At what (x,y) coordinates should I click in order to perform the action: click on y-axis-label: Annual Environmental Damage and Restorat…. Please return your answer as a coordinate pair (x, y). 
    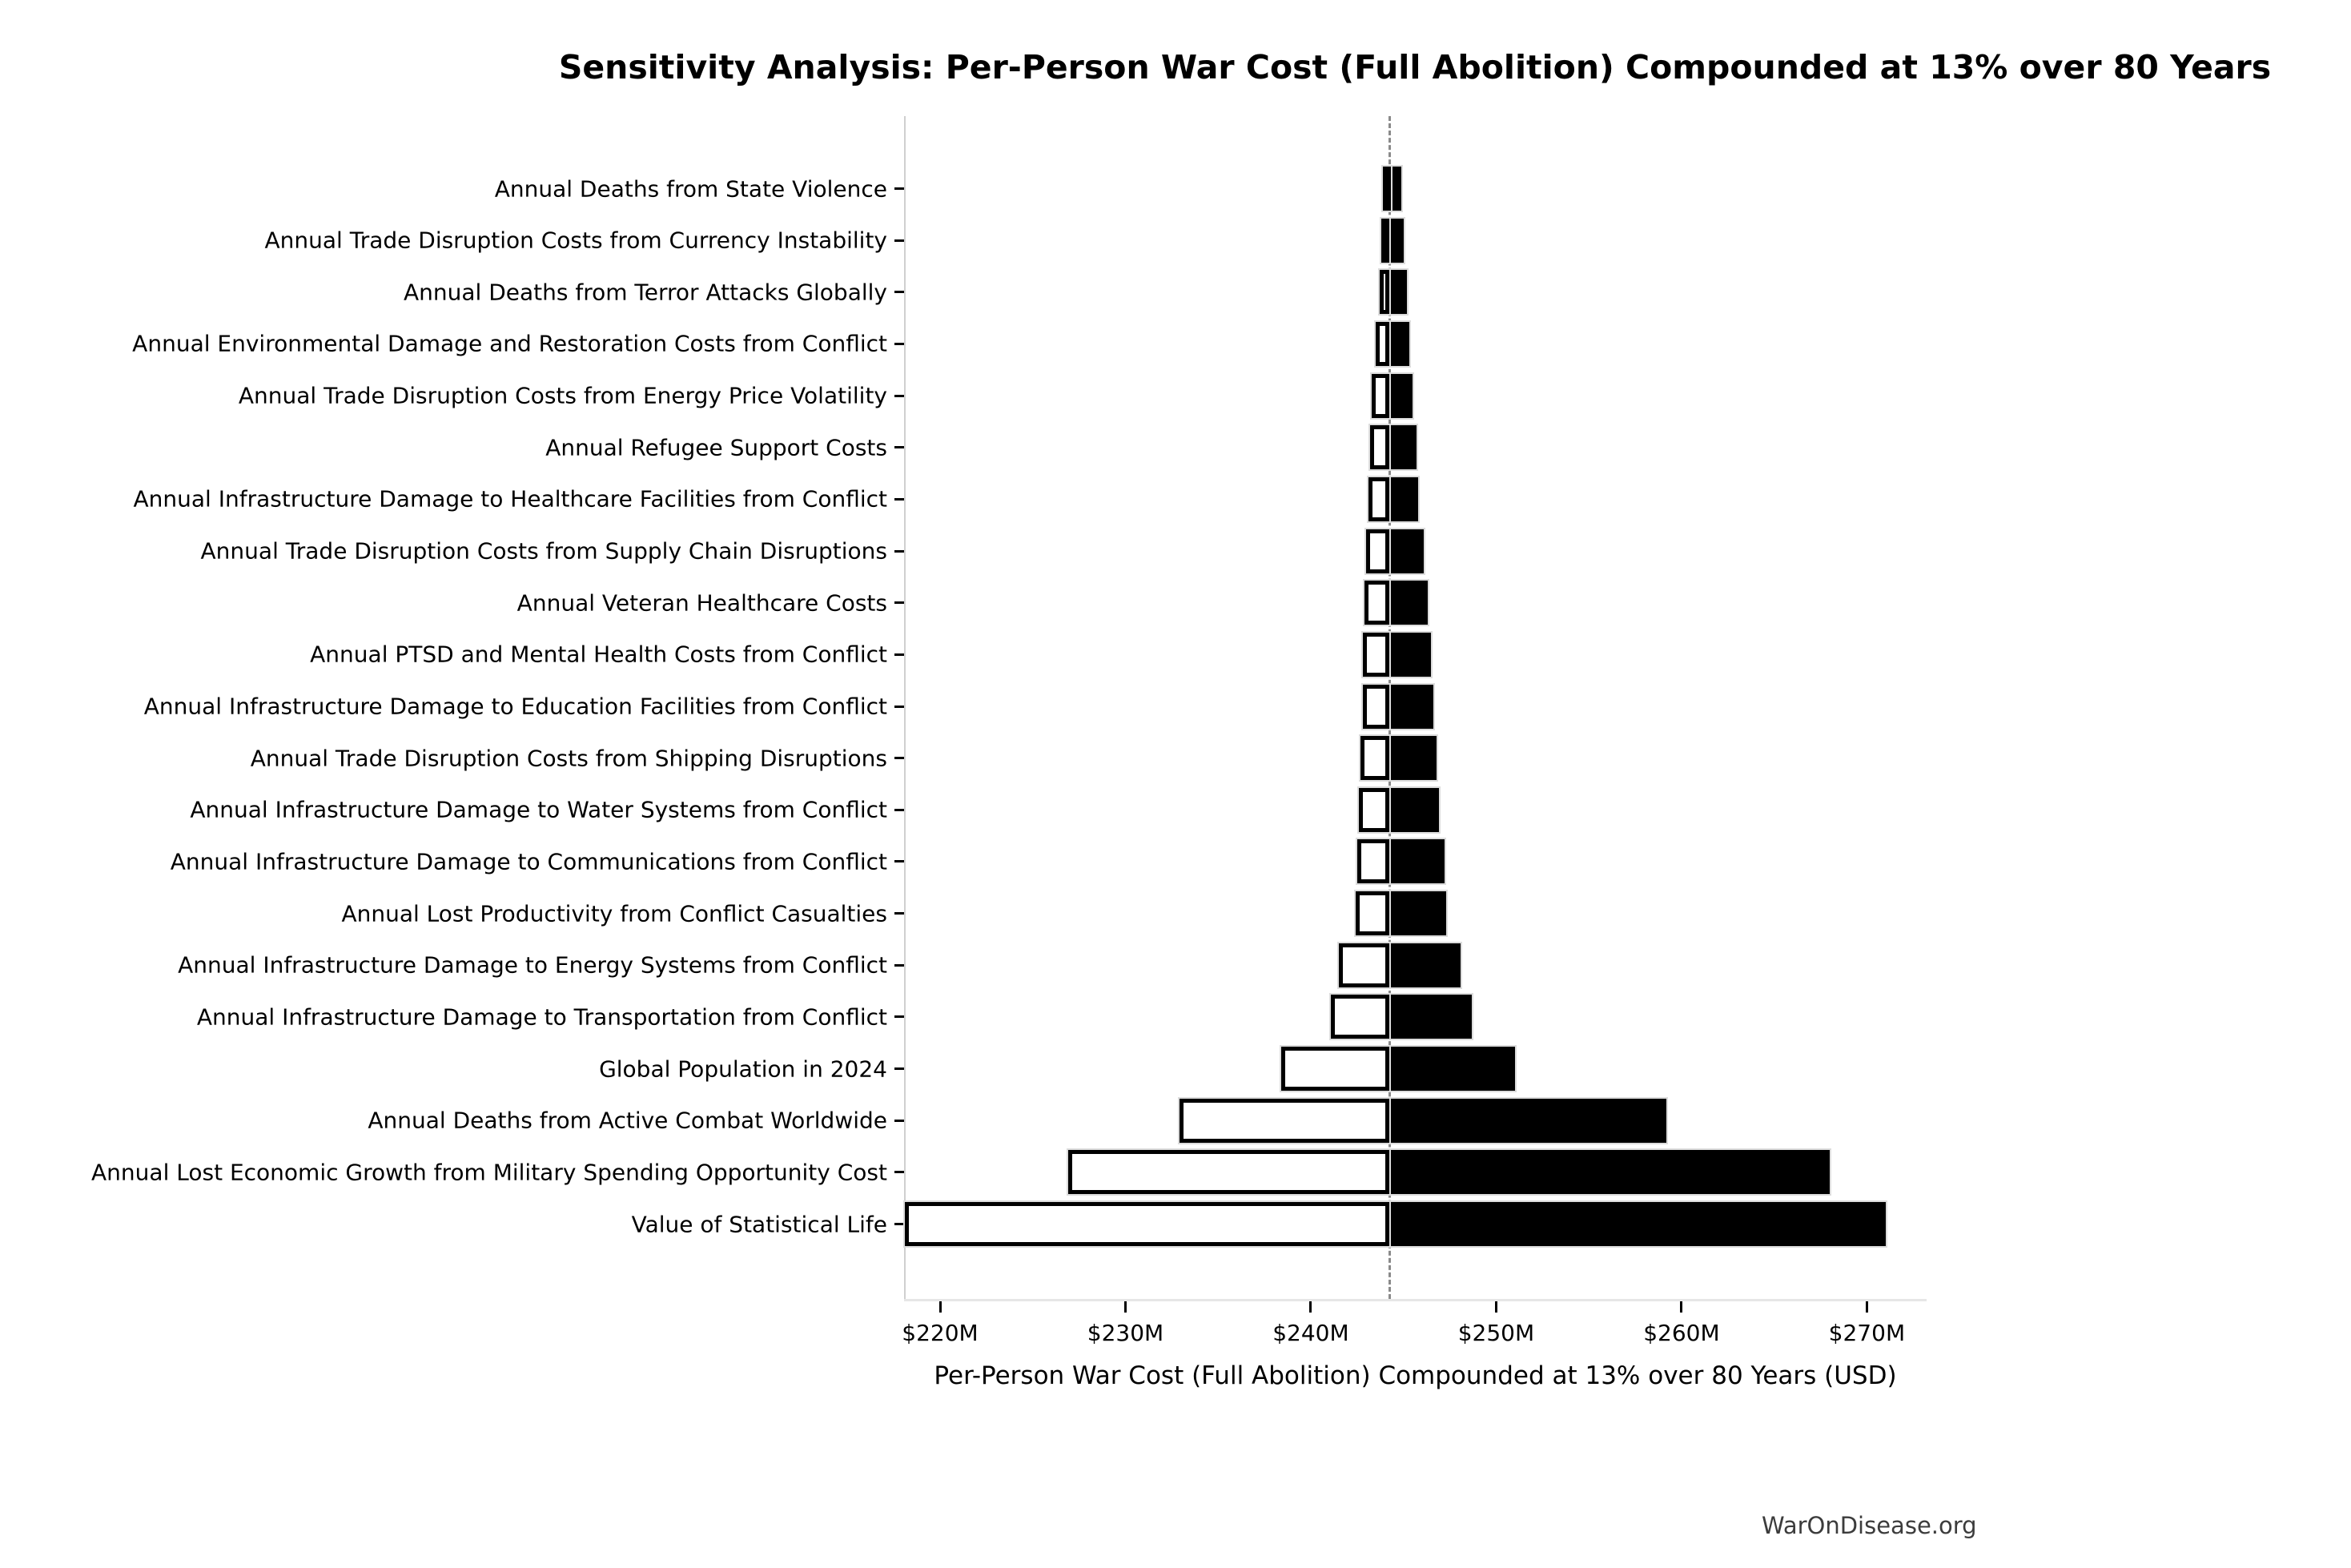
    Looking at the image, I should click on (509, 344).